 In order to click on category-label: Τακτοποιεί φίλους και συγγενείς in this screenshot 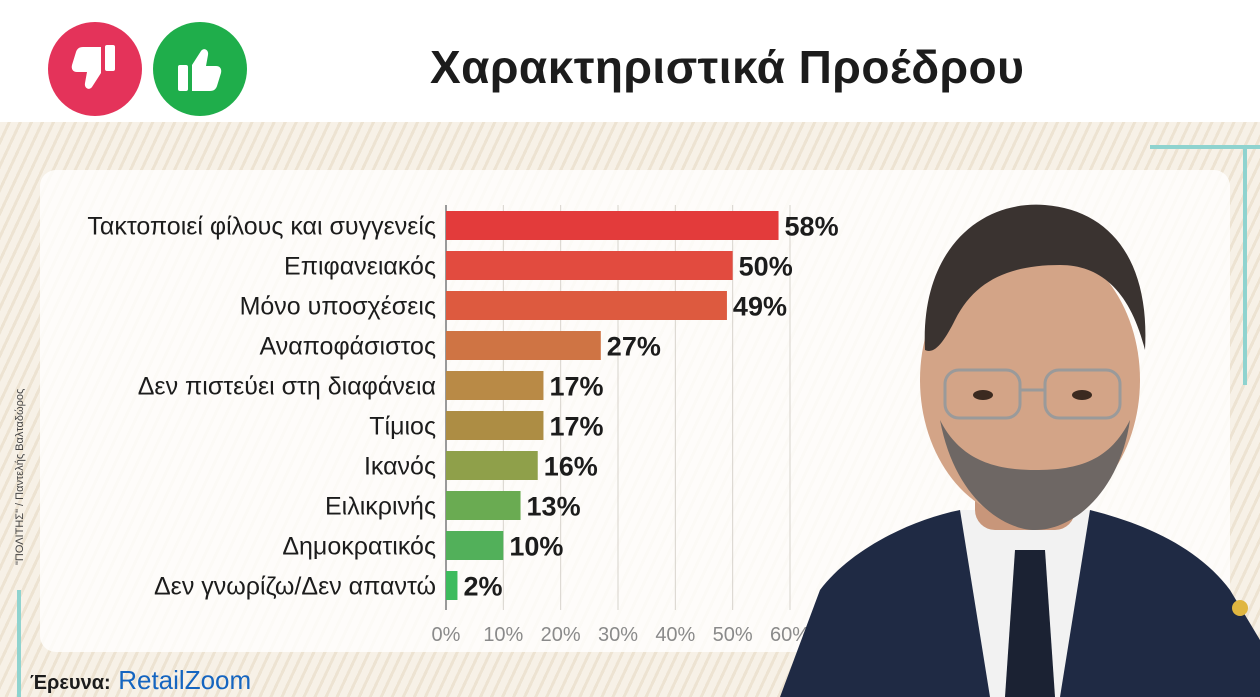, I will do `click(261, 227)`.